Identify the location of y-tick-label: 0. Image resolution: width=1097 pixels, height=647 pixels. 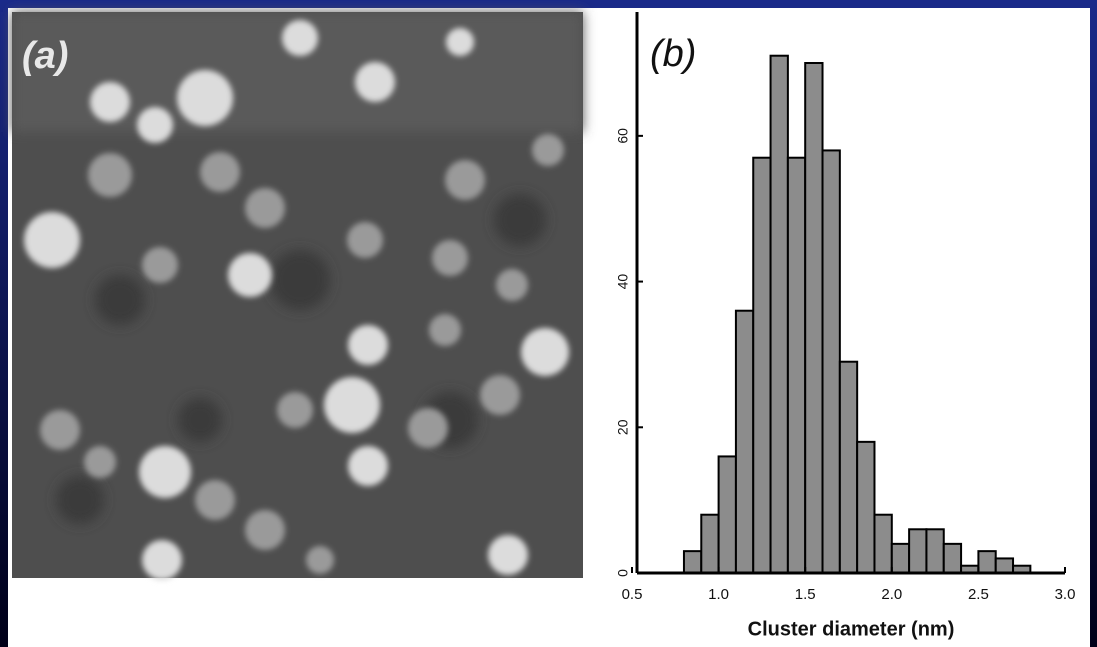
(623, 573).